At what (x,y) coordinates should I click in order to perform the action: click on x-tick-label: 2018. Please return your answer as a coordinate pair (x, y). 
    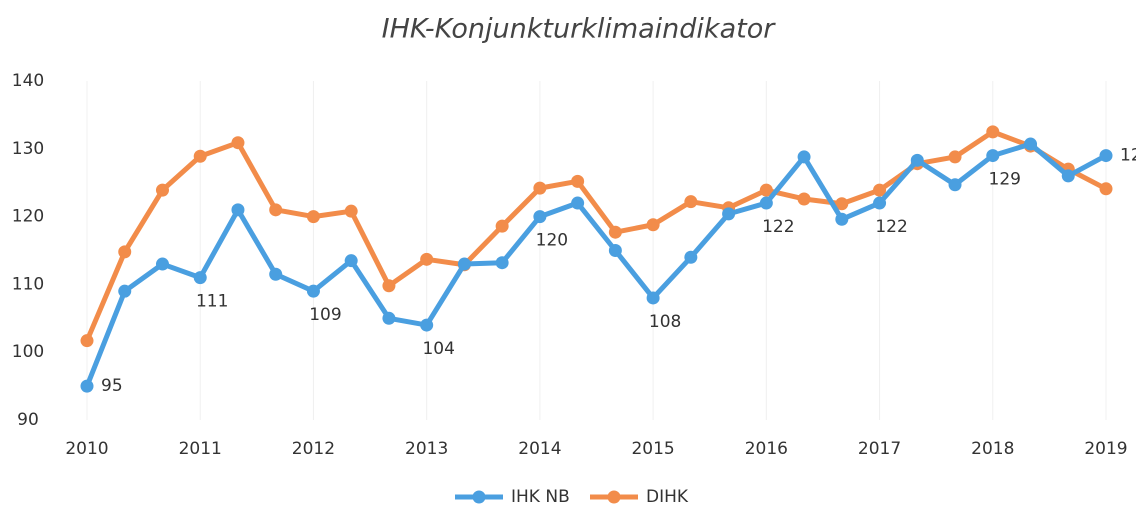
    Looking at the image, I should click on (992, 449).